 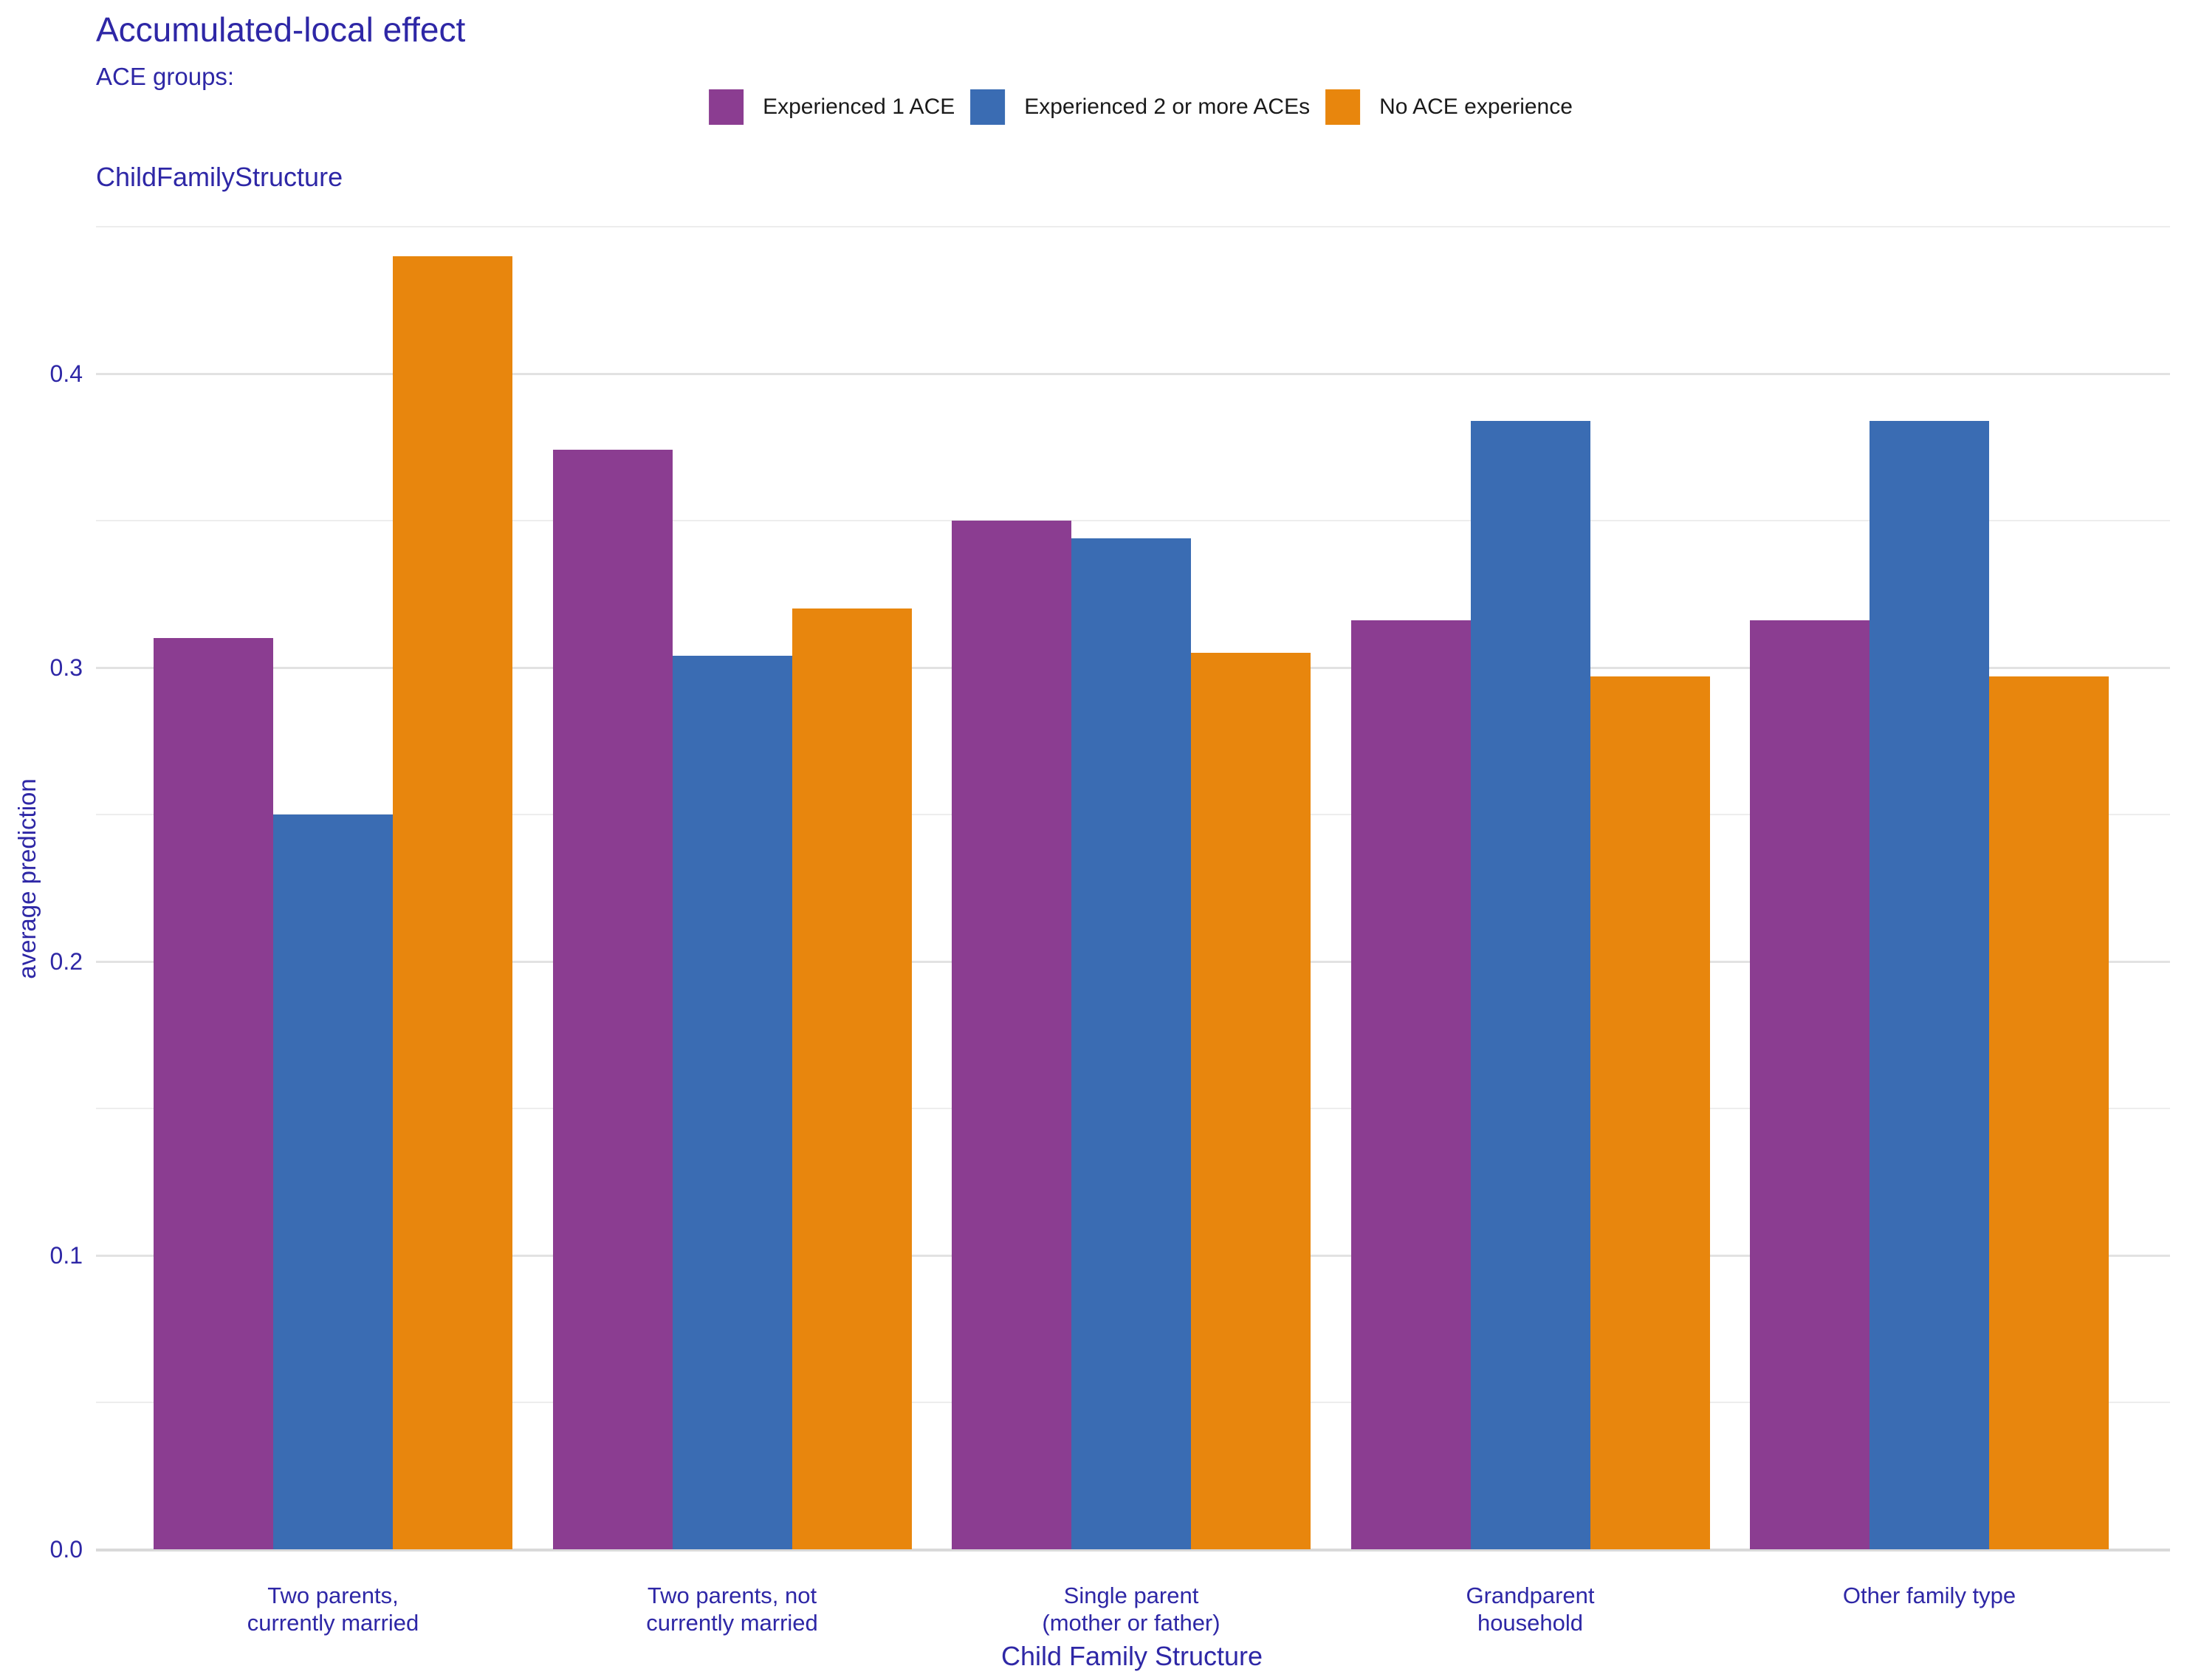 I want to click on category-label: Other family type, so click(x=1929, y=1596).